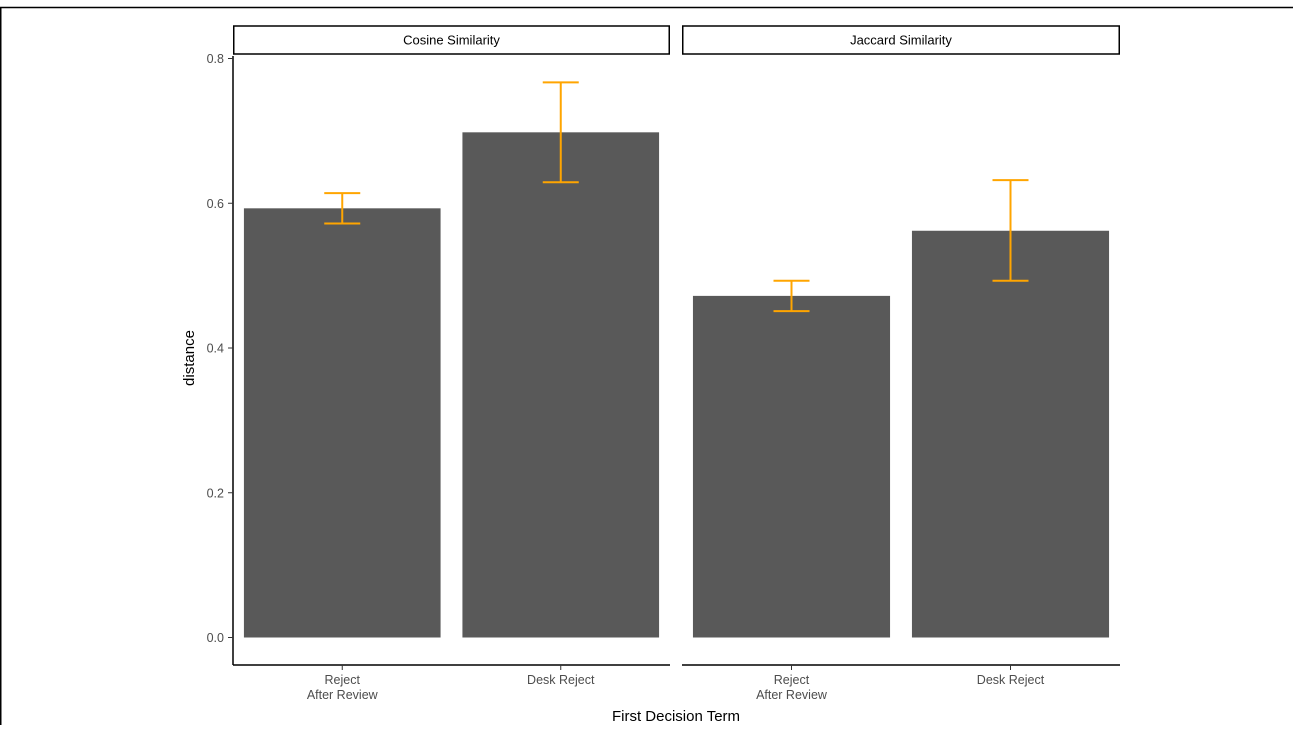 The width and height of the screenshot is (1293, 730). I want to click on y-tick-label: 0.6, so click(215, 204).